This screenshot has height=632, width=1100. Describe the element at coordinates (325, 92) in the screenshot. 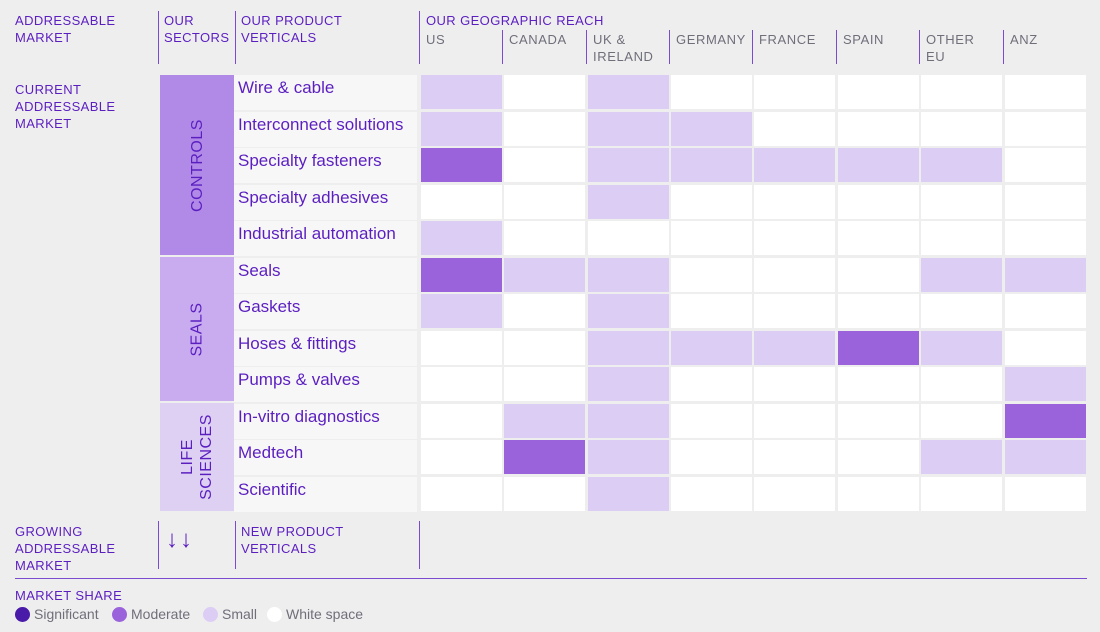

I see `vertical-label: Wire & cable` at that location.